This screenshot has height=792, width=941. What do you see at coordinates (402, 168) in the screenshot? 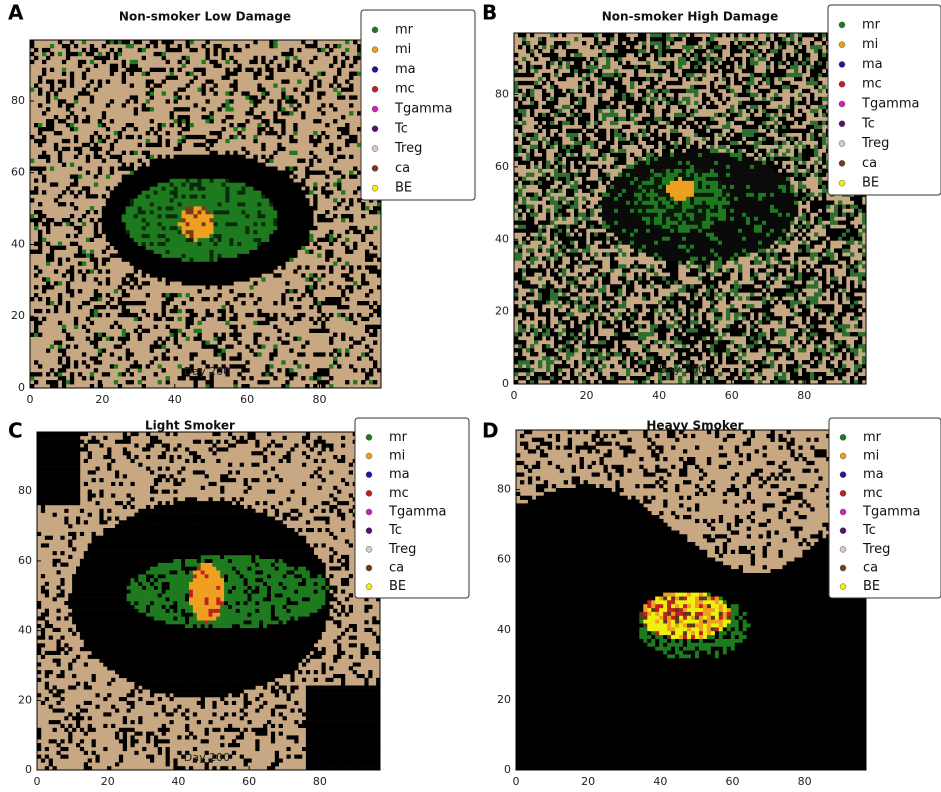
I see `legend-label: ca` at bounding box center [402, 168].